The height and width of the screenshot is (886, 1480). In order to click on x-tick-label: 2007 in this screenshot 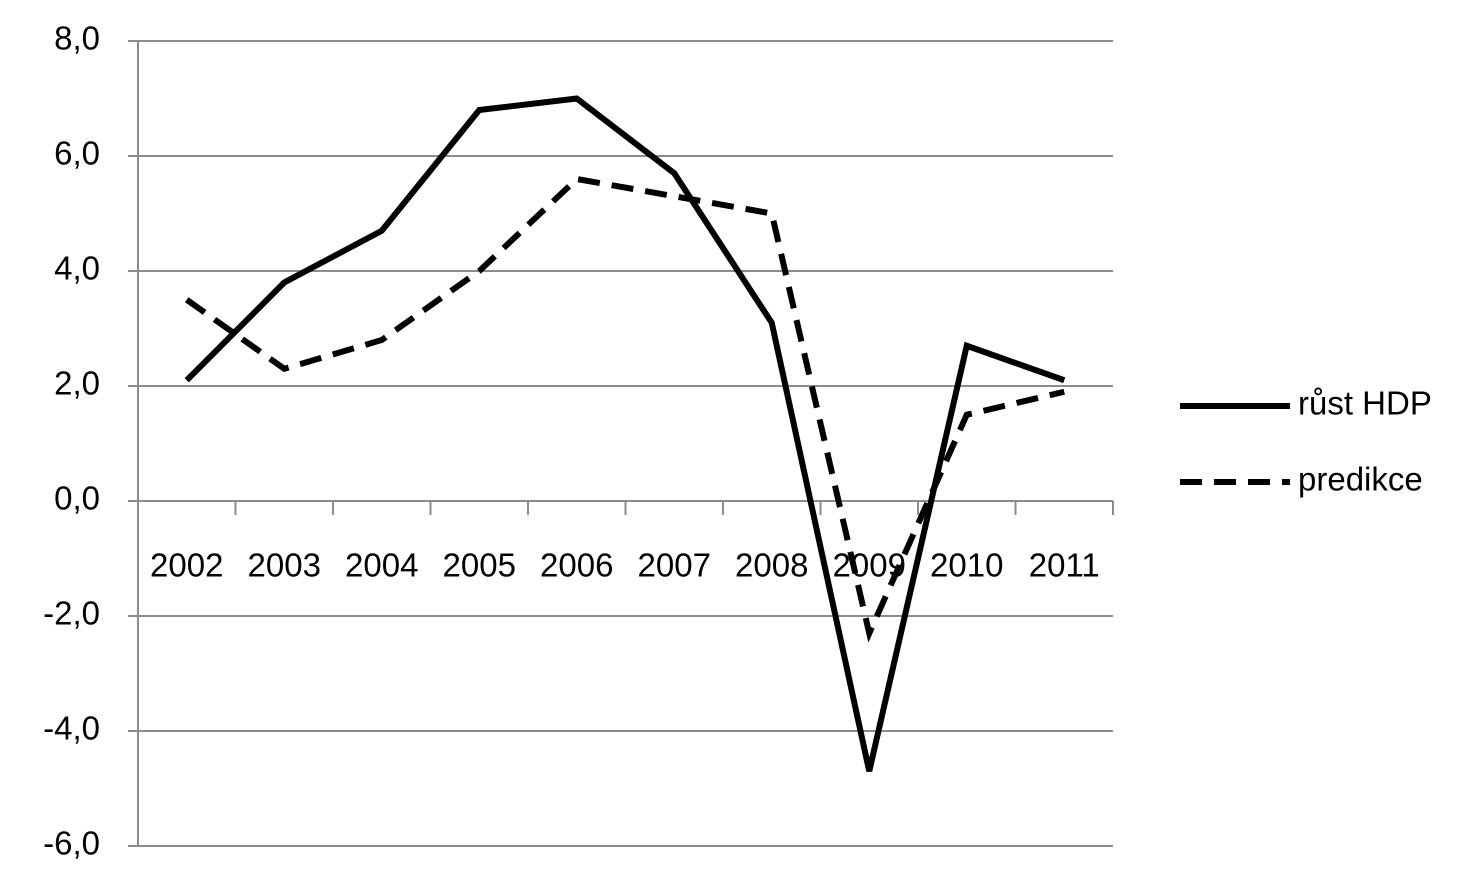, I will do `click(674, 565)`.